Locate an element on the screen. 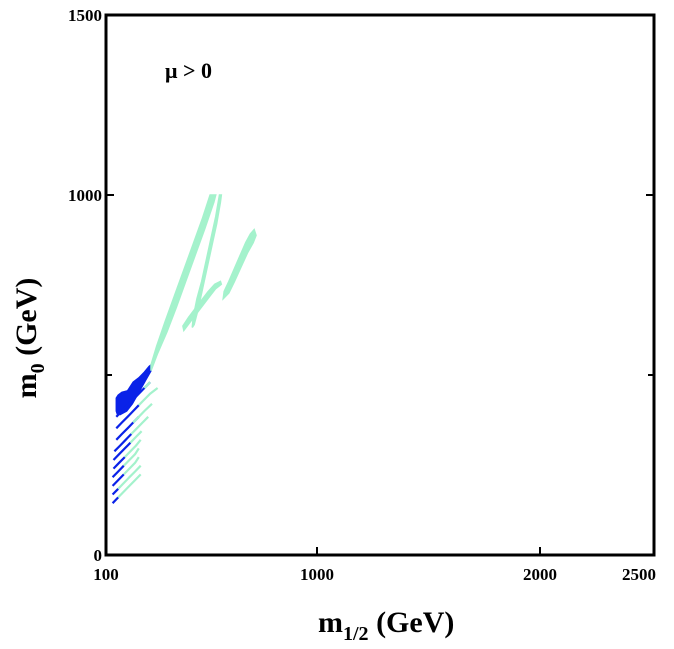 The image size is (674, 649). region-layer is located at coordinates (186, 305).